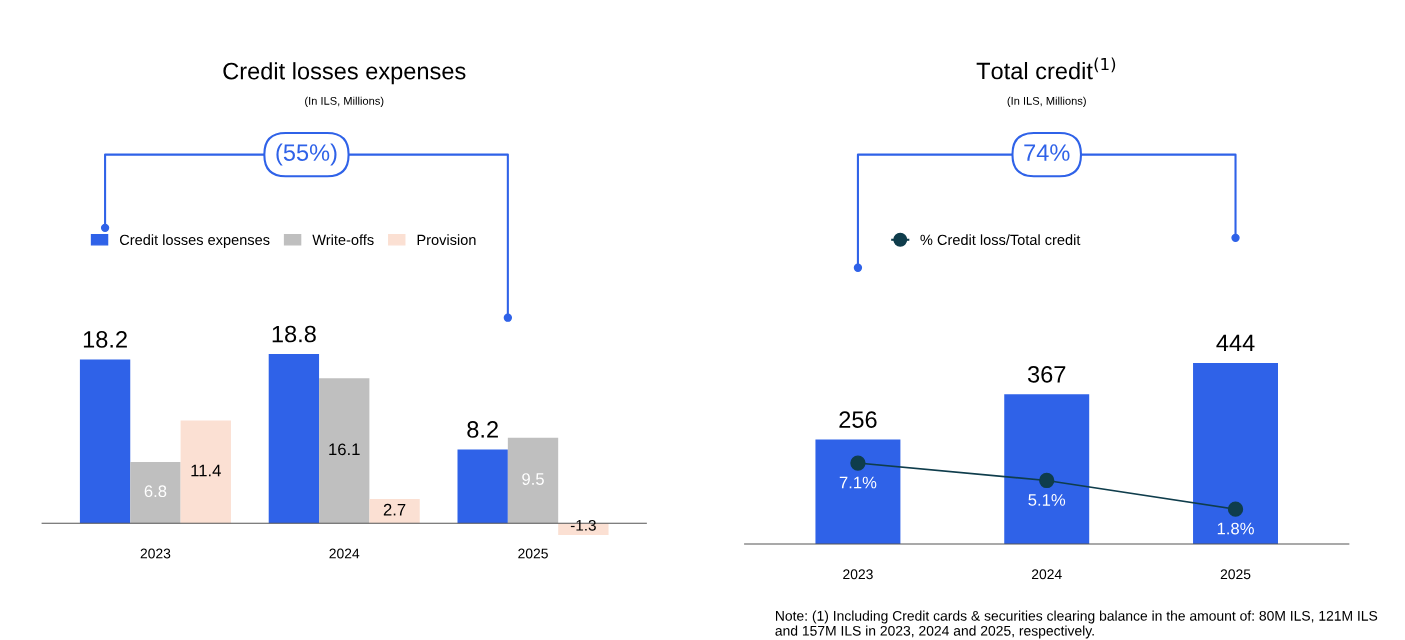  Describe the element at coordinates (446, 240) in the screenshot. I see `legend-label: Provision` at that location.